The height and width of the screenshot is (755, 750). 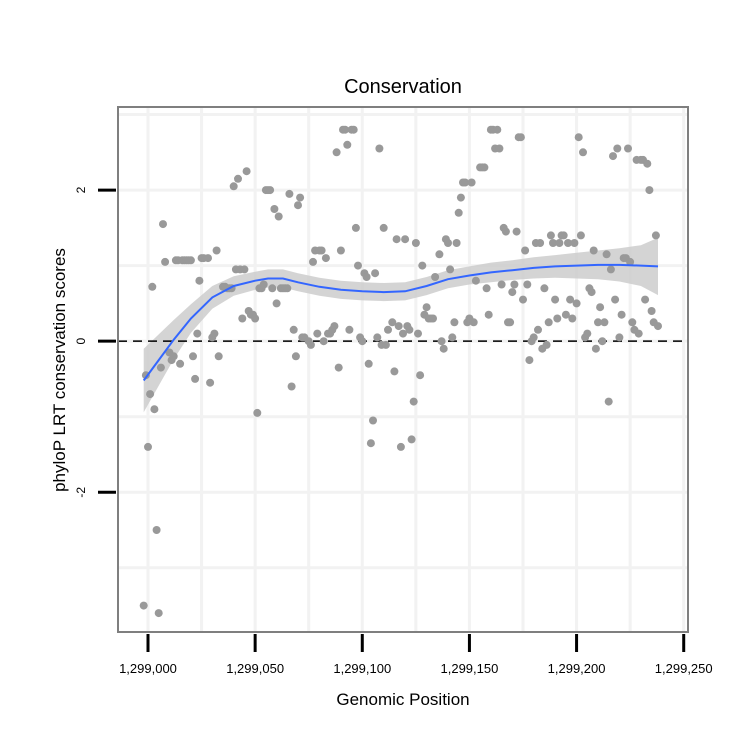 What do you see at coordinates (255, 668) in the screenshot?
I see `x-tick-label: 1,299,050` at bounding box center [255, 668].